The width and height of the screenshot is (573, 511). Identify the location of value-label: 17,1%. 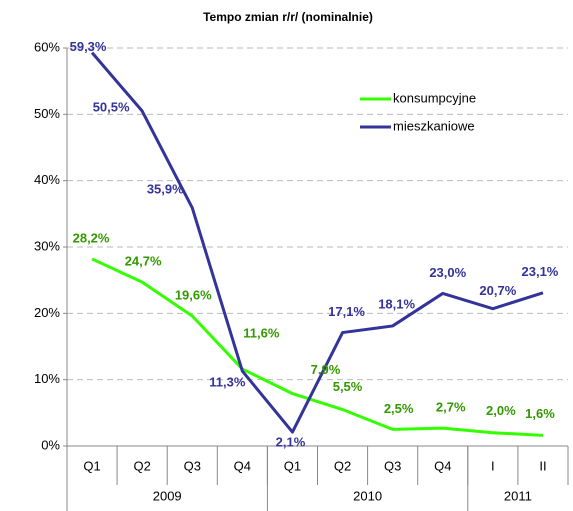
(346, 311).